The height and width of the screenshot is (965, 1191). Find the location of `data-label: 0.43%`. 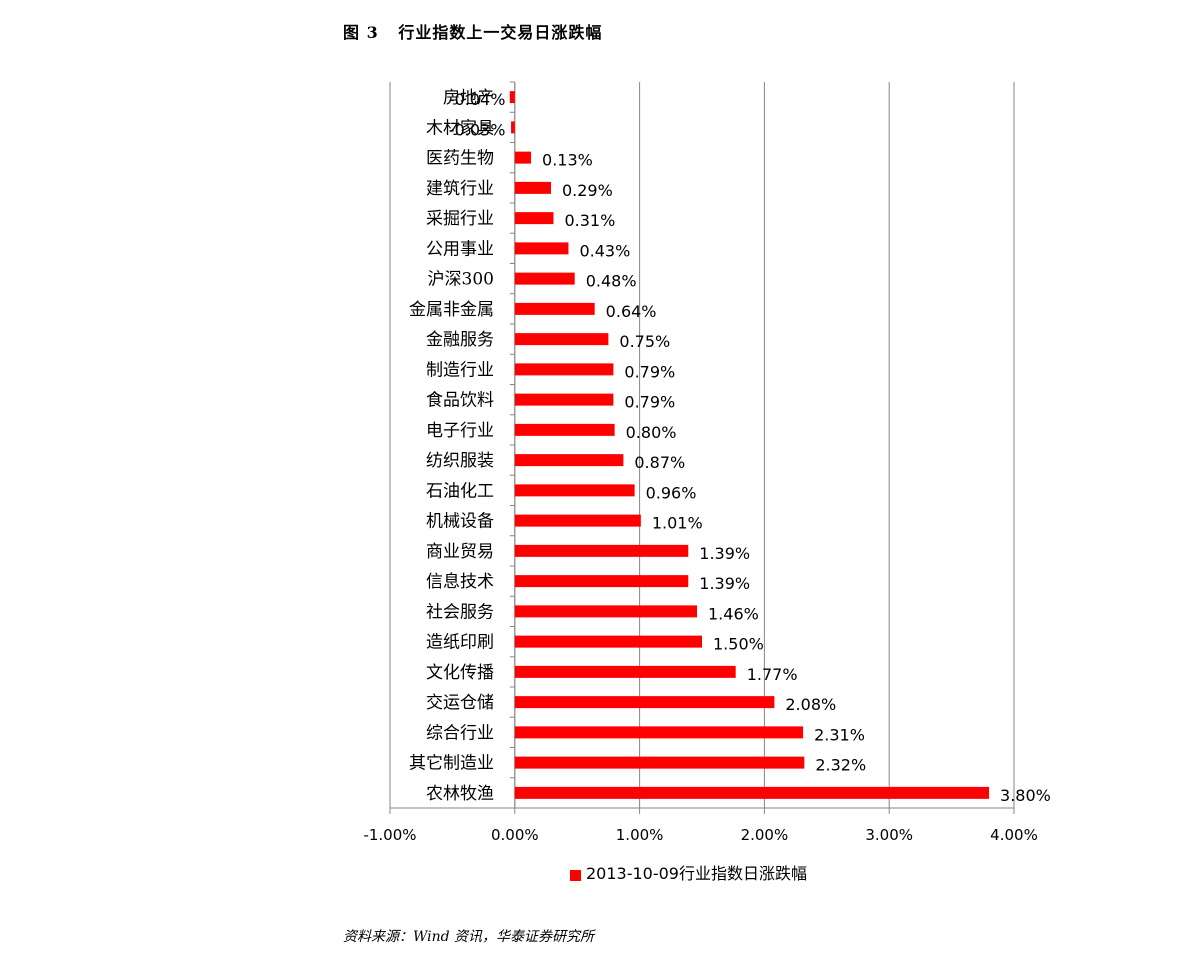

data-label: 0.43% is located at coordinates (604, 250).